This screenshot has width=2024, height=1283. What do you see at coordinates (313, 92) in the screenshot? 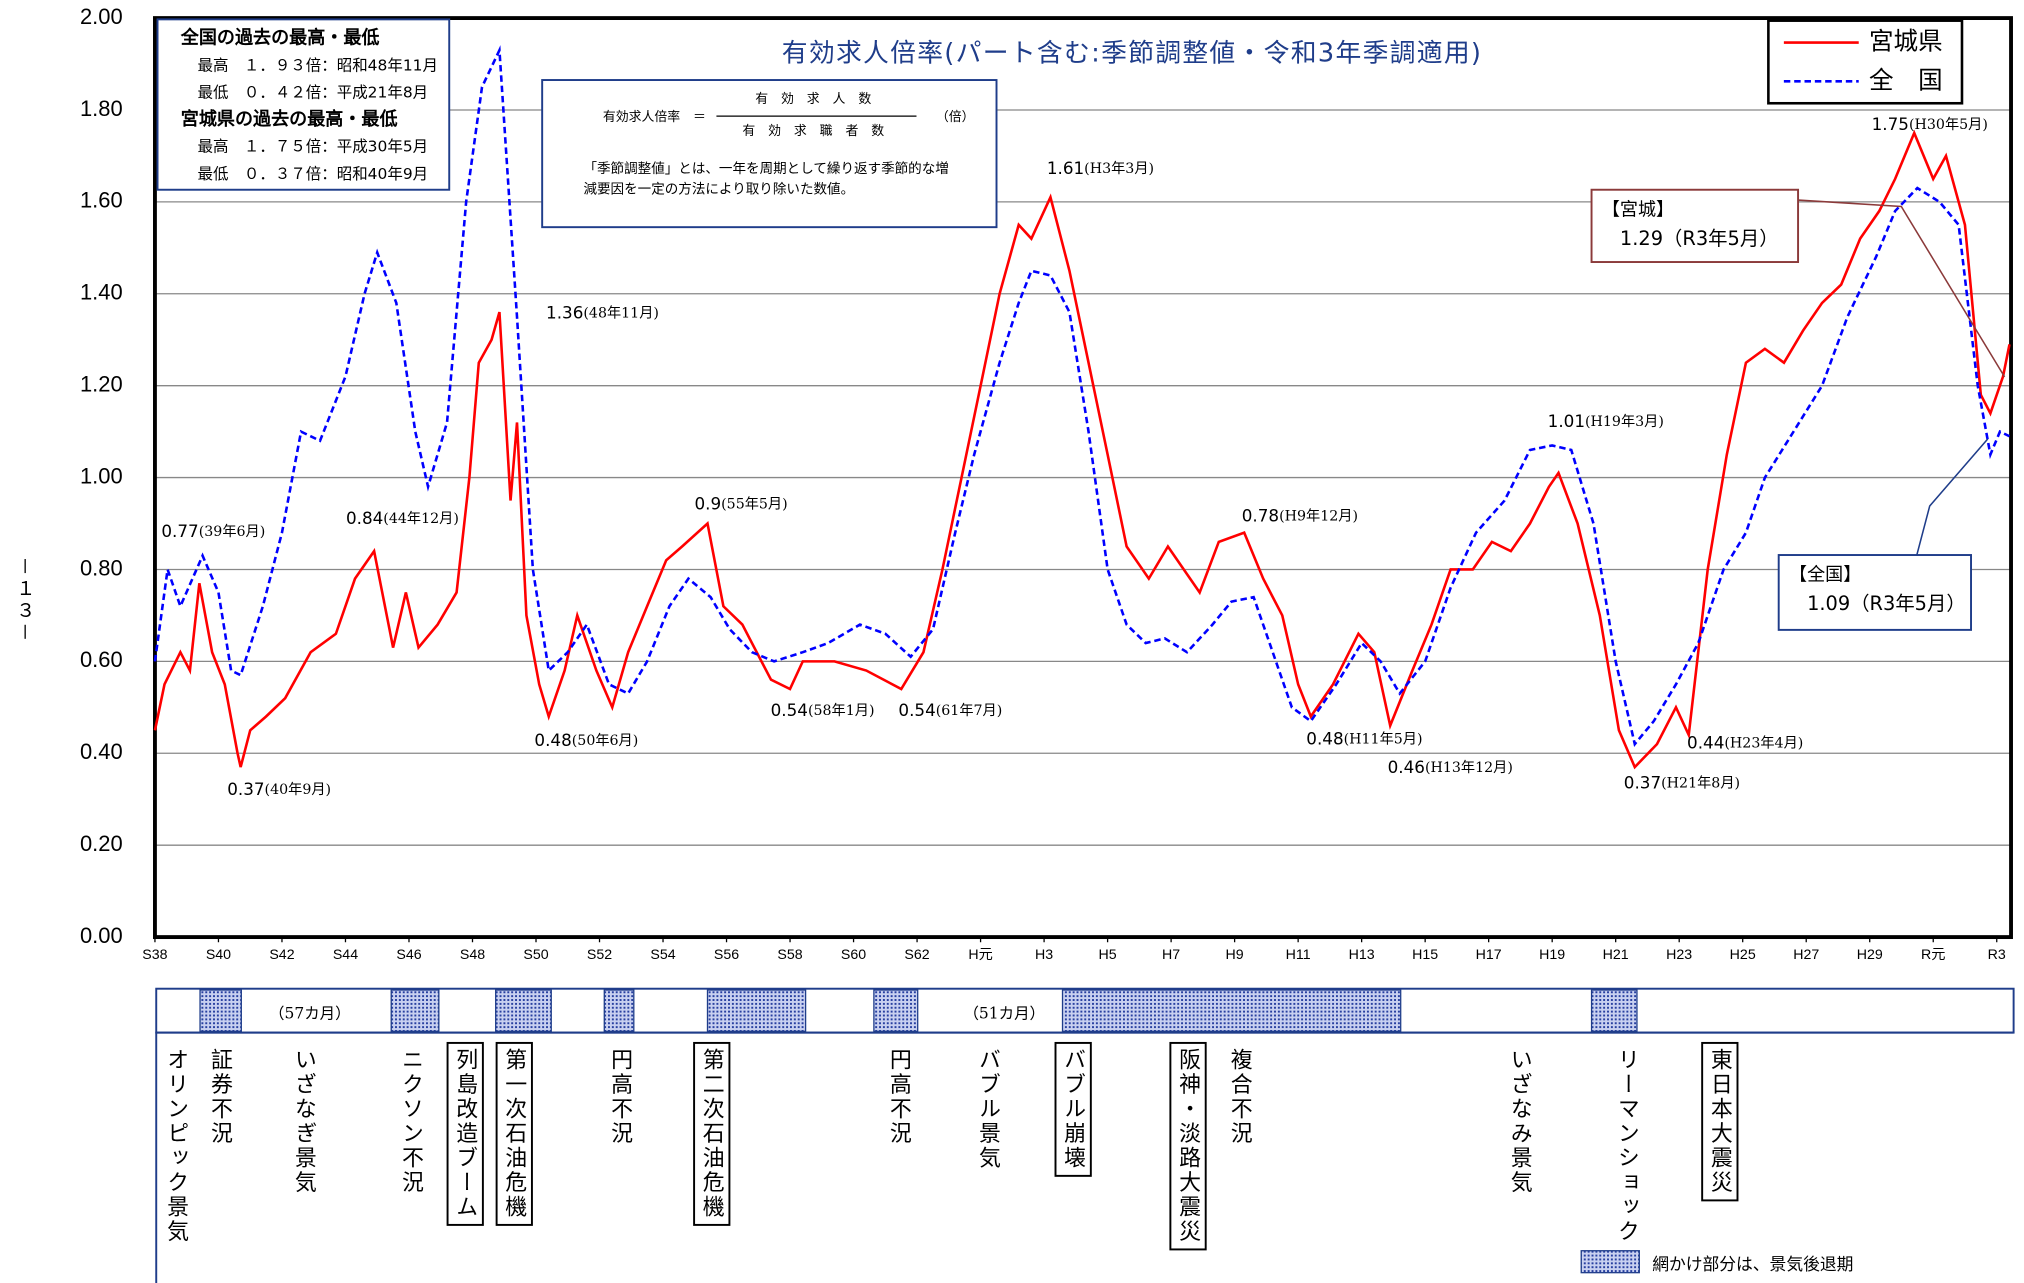
I see `records-line: 最低 ０．４２倍：平成21年8月` at bounding box center [313, 92].